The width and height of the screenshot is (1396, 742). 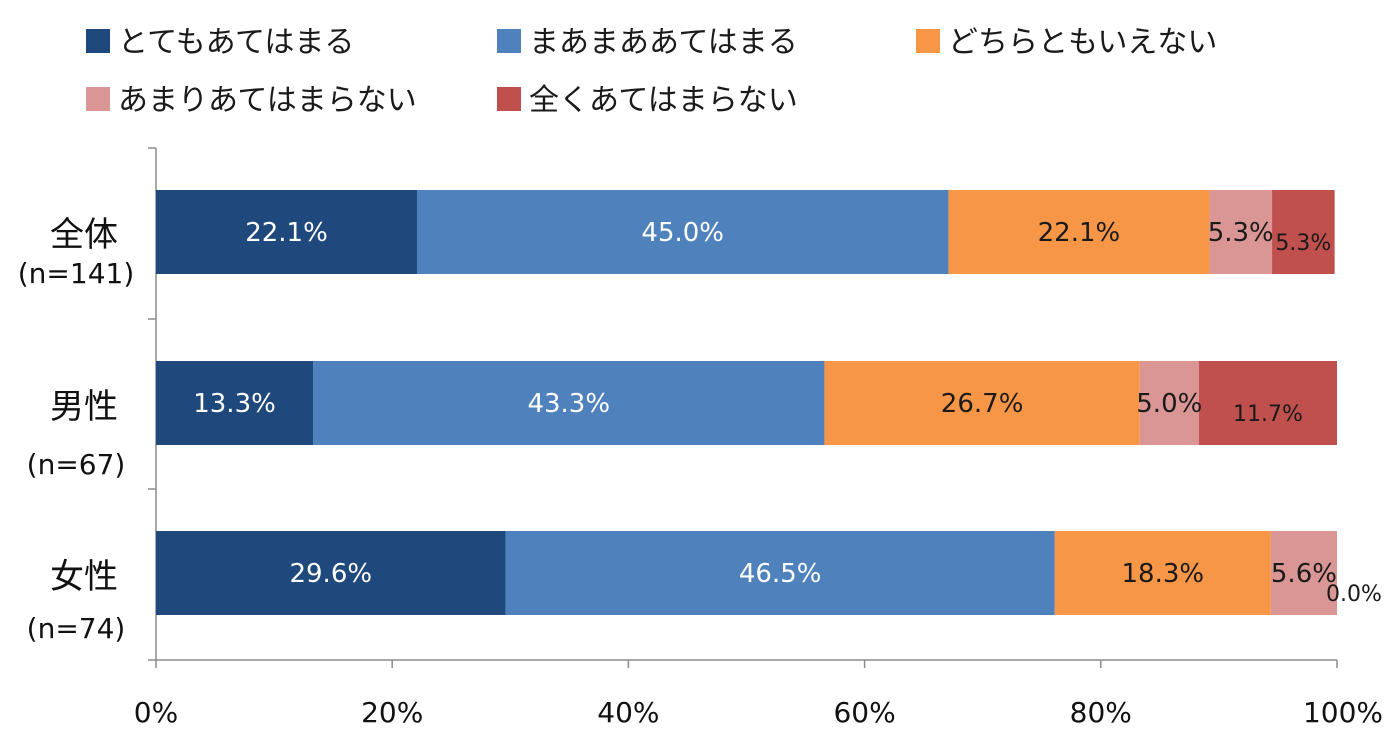 What do you see at coordinates (864, 712) in the screenshot?
I see `x-tick-label-4: 60%` at bounding box center [864, 712].